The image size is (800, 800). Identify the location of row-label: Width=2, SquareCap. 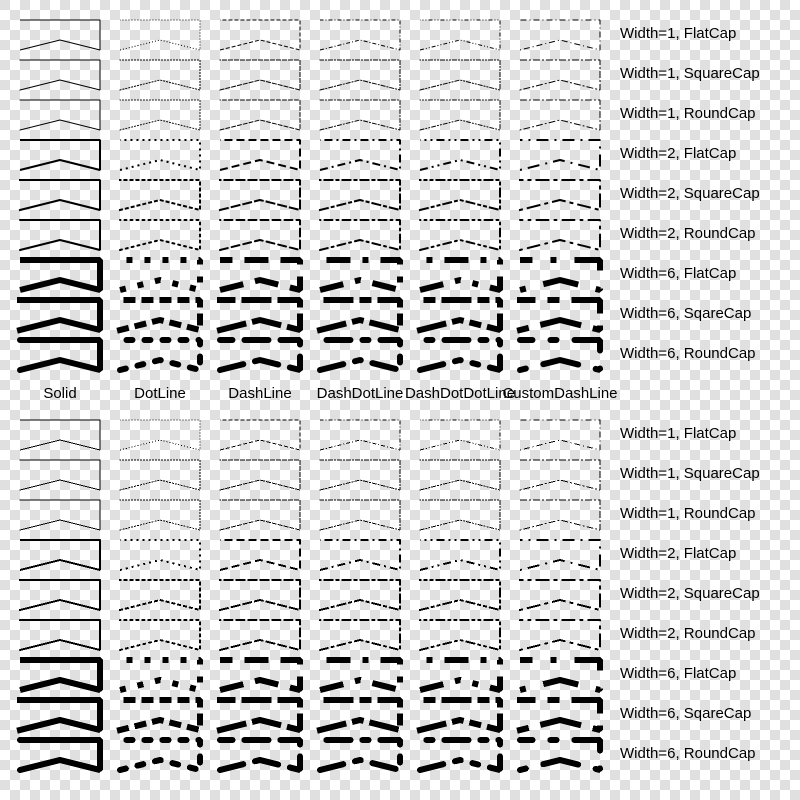
(690, 193).